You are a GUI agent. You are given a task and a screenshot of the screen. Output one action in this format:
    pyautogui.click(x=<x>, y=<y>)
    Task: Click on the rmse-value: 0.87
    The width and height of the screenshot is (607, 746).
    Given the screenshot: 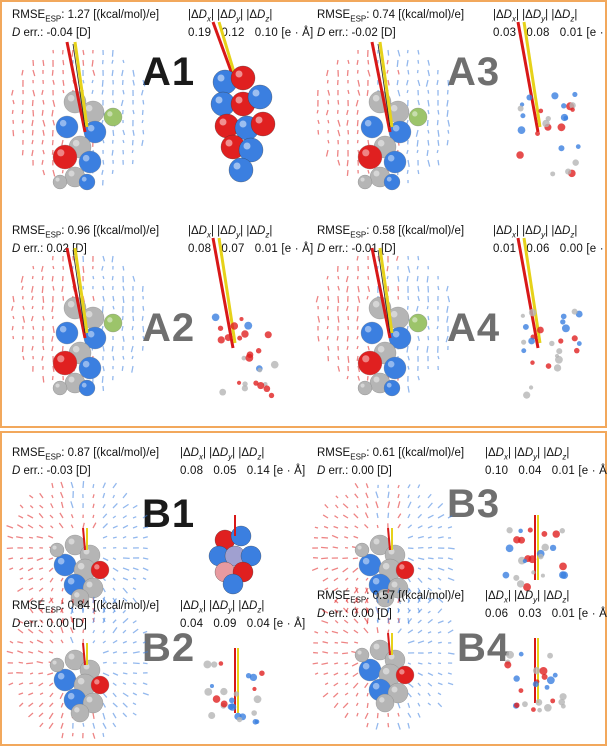 What is the action you would take?
    pyautogui.click(x=79, y=453)
    